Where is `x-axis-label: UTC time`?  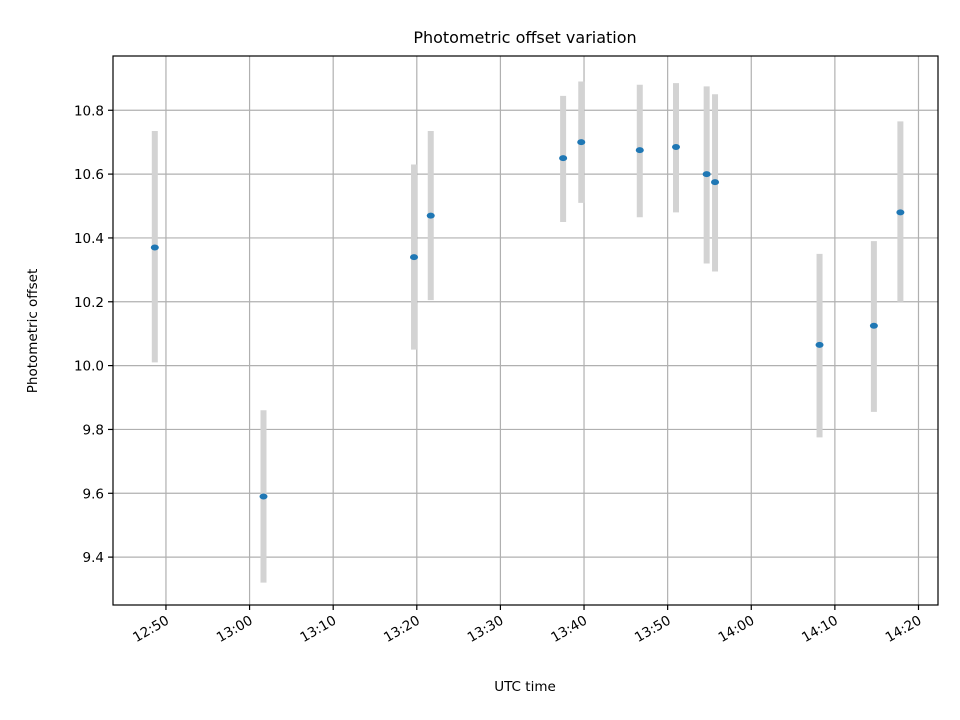
x-axis-label: UTC time is located at coordinates (525, 687).